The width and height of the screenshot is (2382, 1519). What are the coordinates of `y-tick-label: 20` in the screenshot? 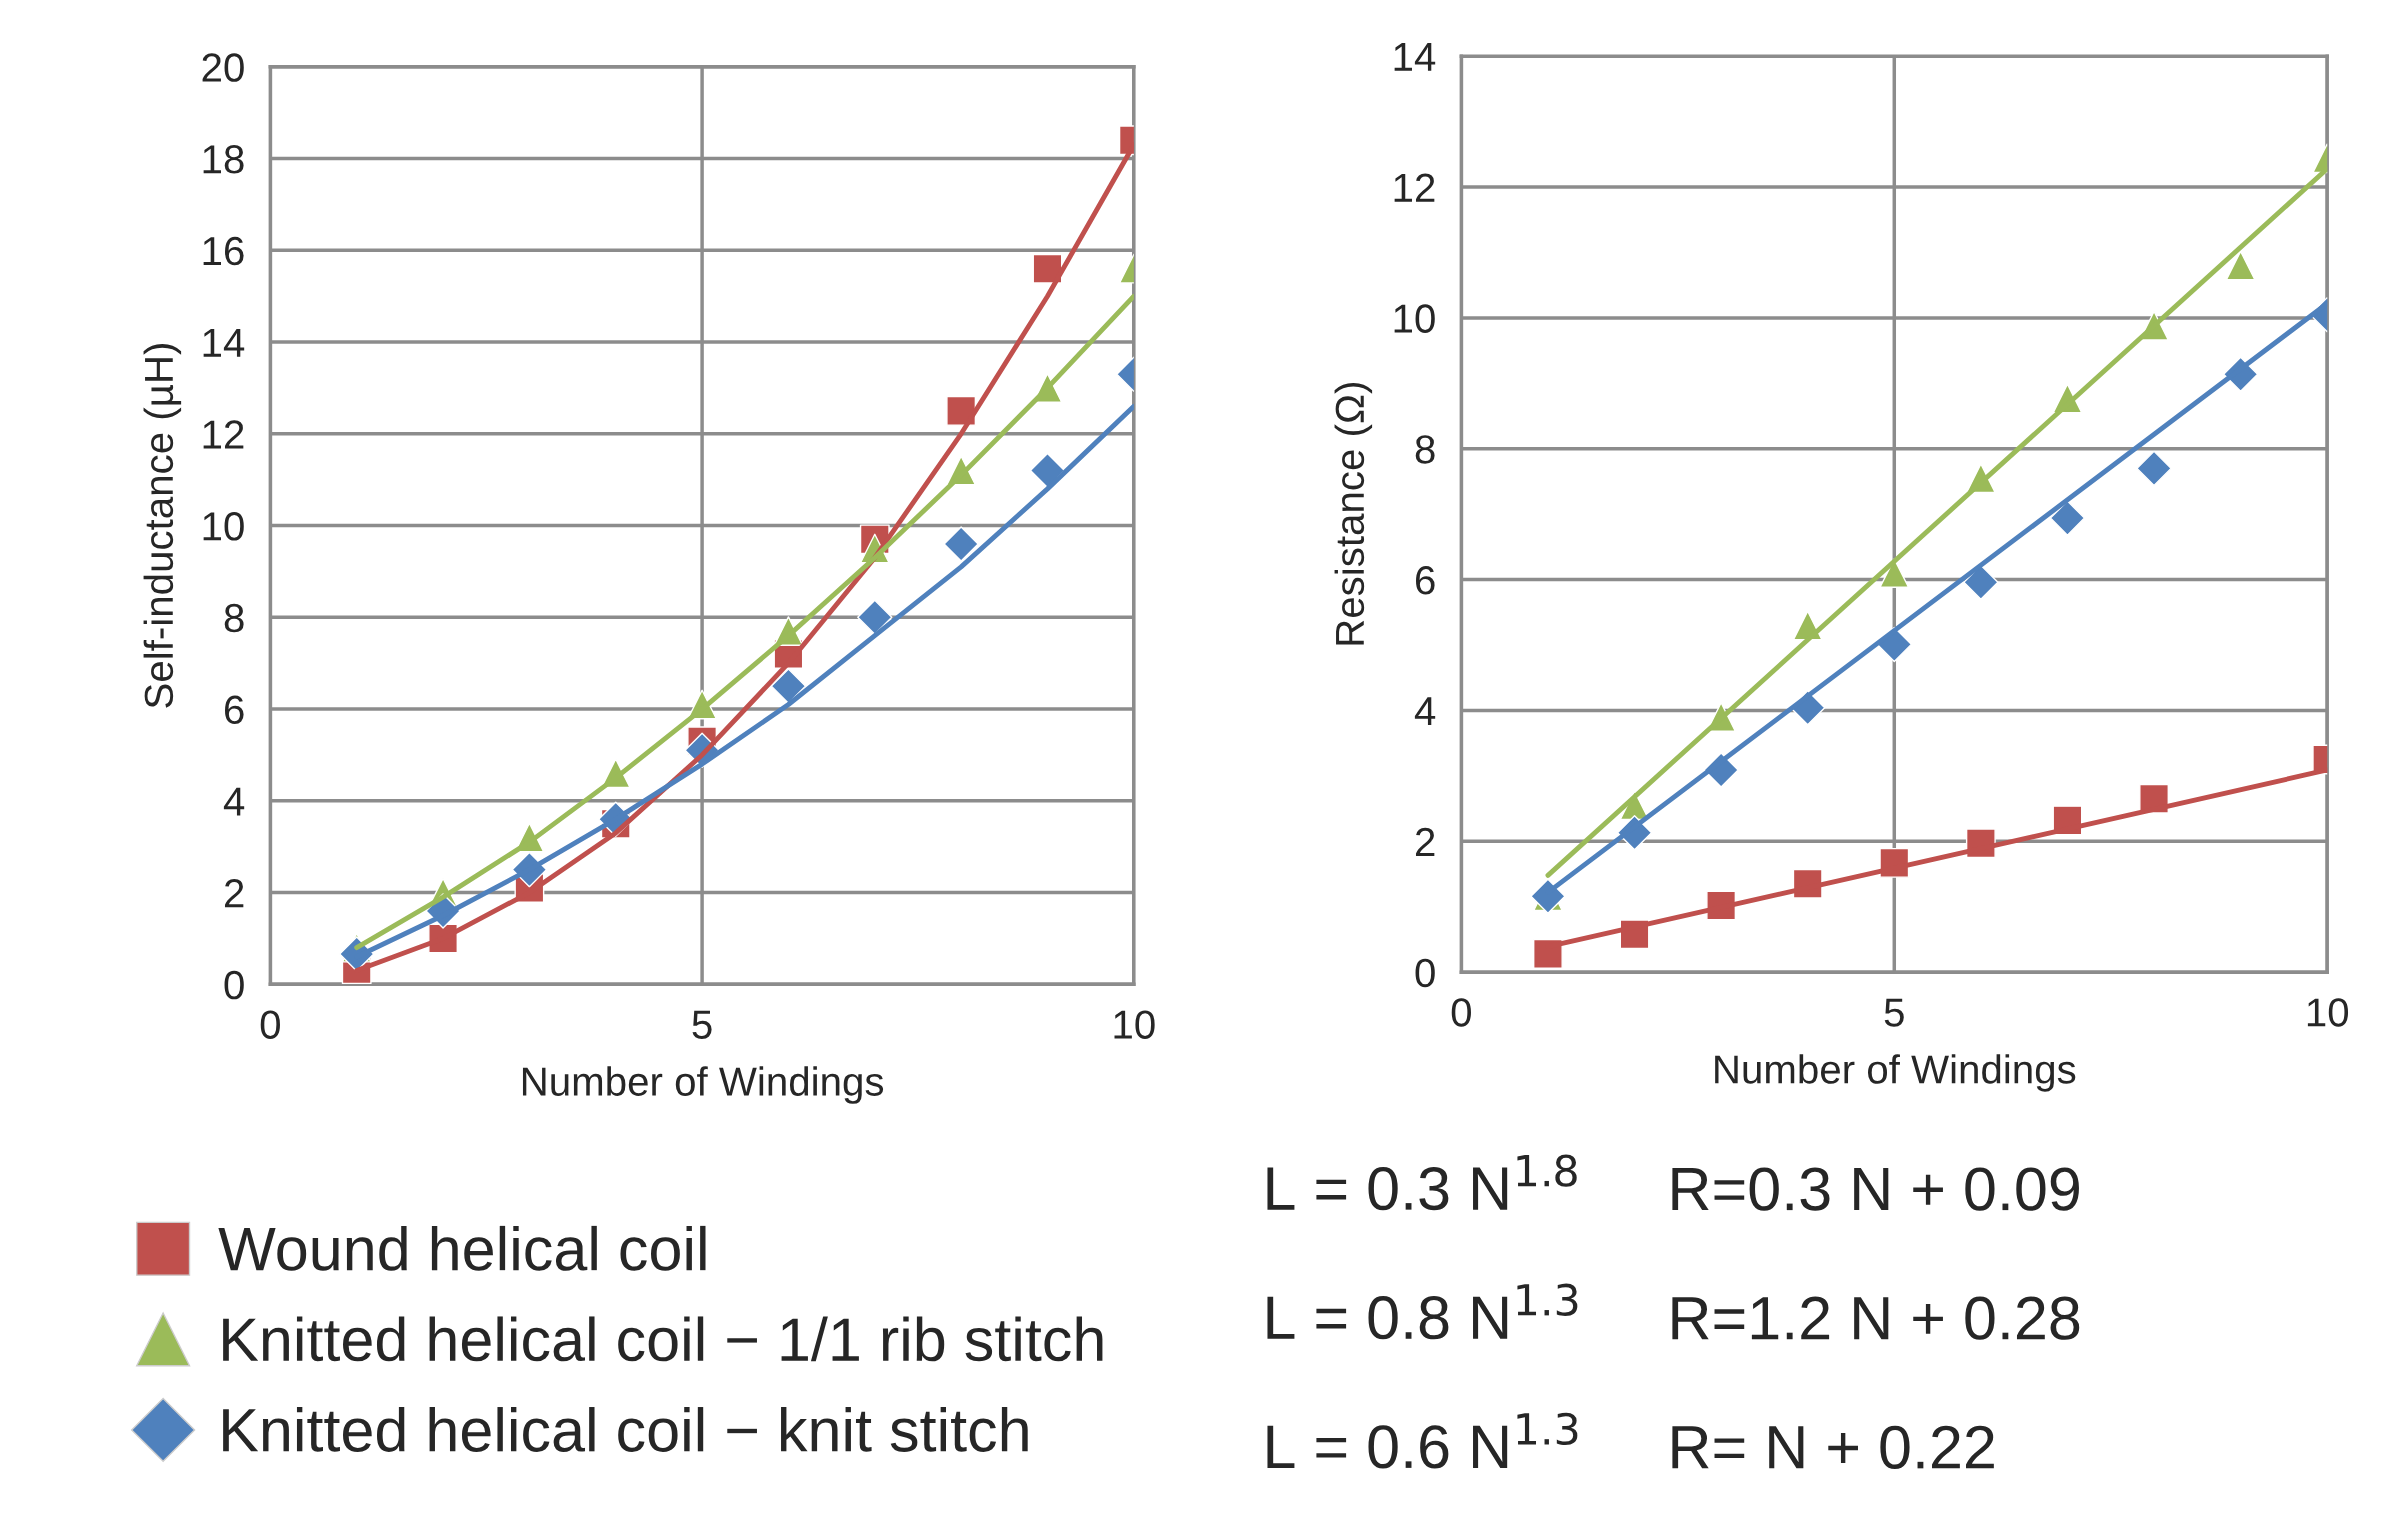 It's located at (223, 67).